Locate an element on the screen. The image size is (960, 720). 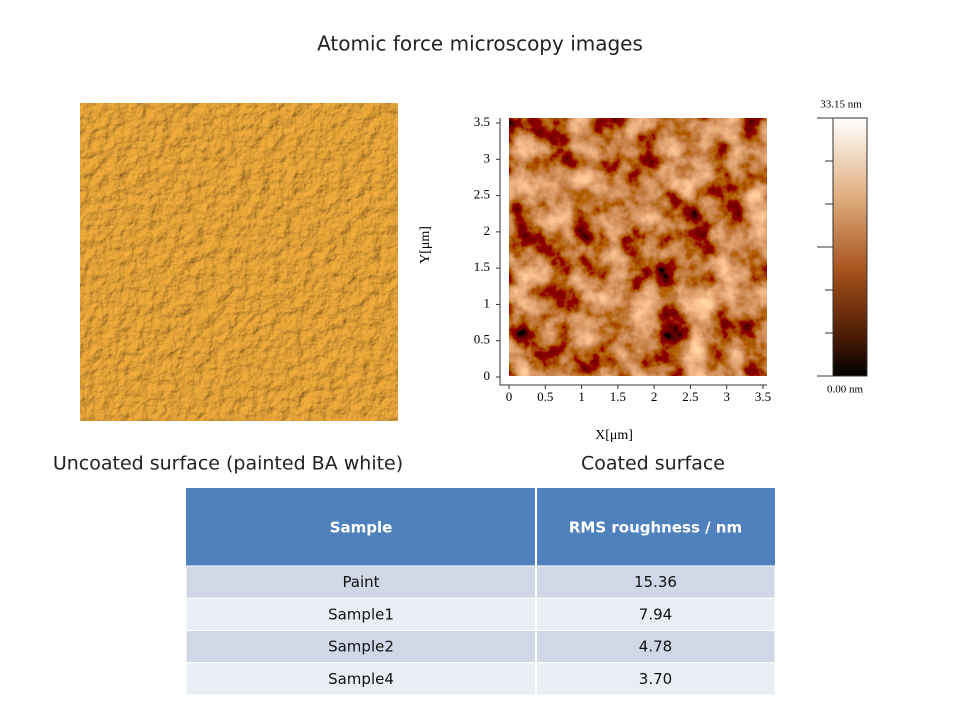
y-tick-label: 0.5 is located at coordinates (482, 339).